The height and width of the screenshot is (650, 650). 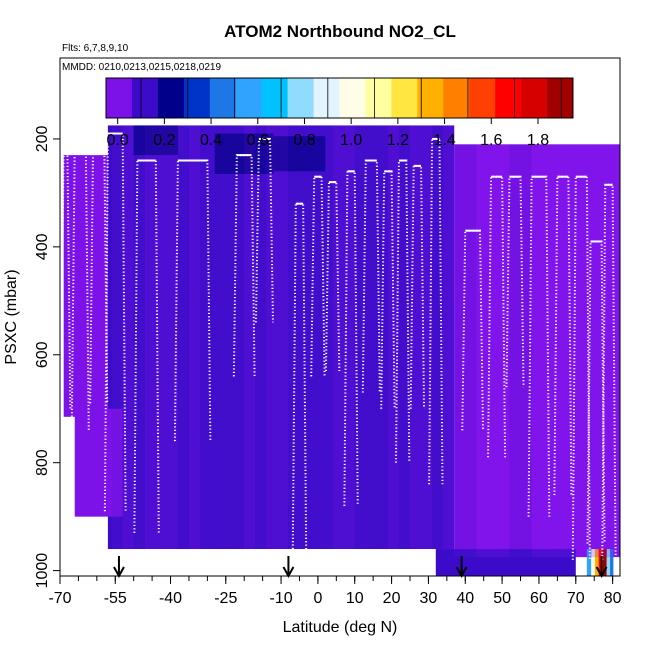 I want to click on dates-label: MMDD: 0210,0213,0215,0218,0219, so click(x=141, y=67).